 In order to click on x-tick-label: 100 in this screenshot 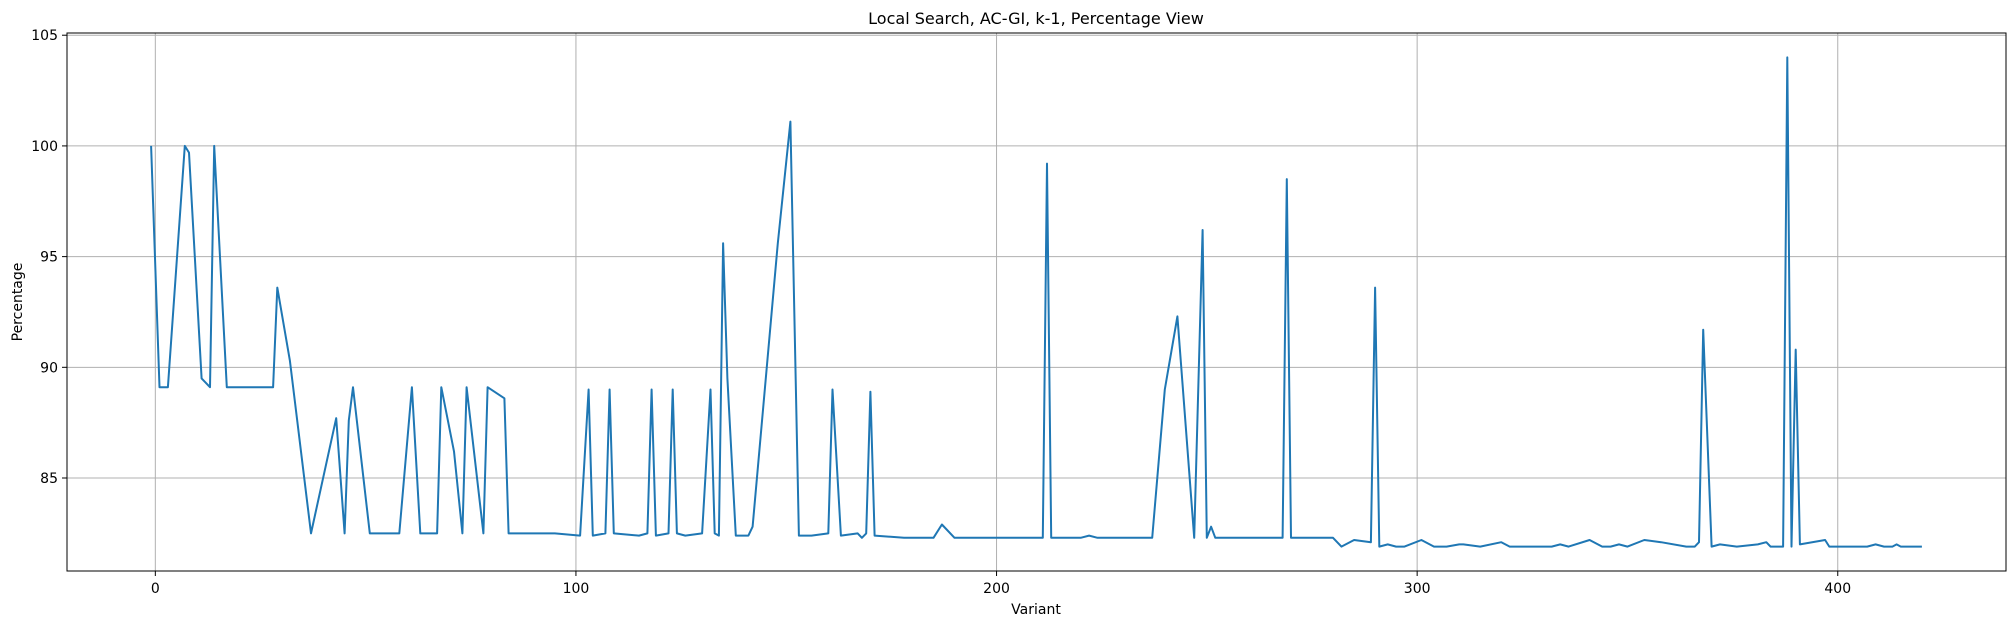, I will do `click(576, 589)`.